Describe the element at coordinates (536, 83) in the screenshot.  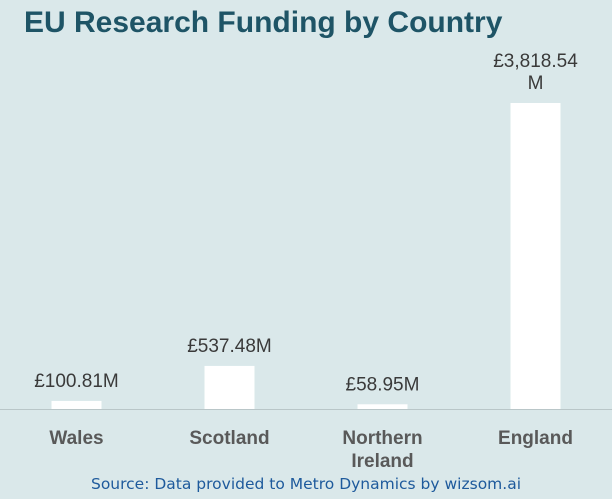
I see `data-label: M` at that location.